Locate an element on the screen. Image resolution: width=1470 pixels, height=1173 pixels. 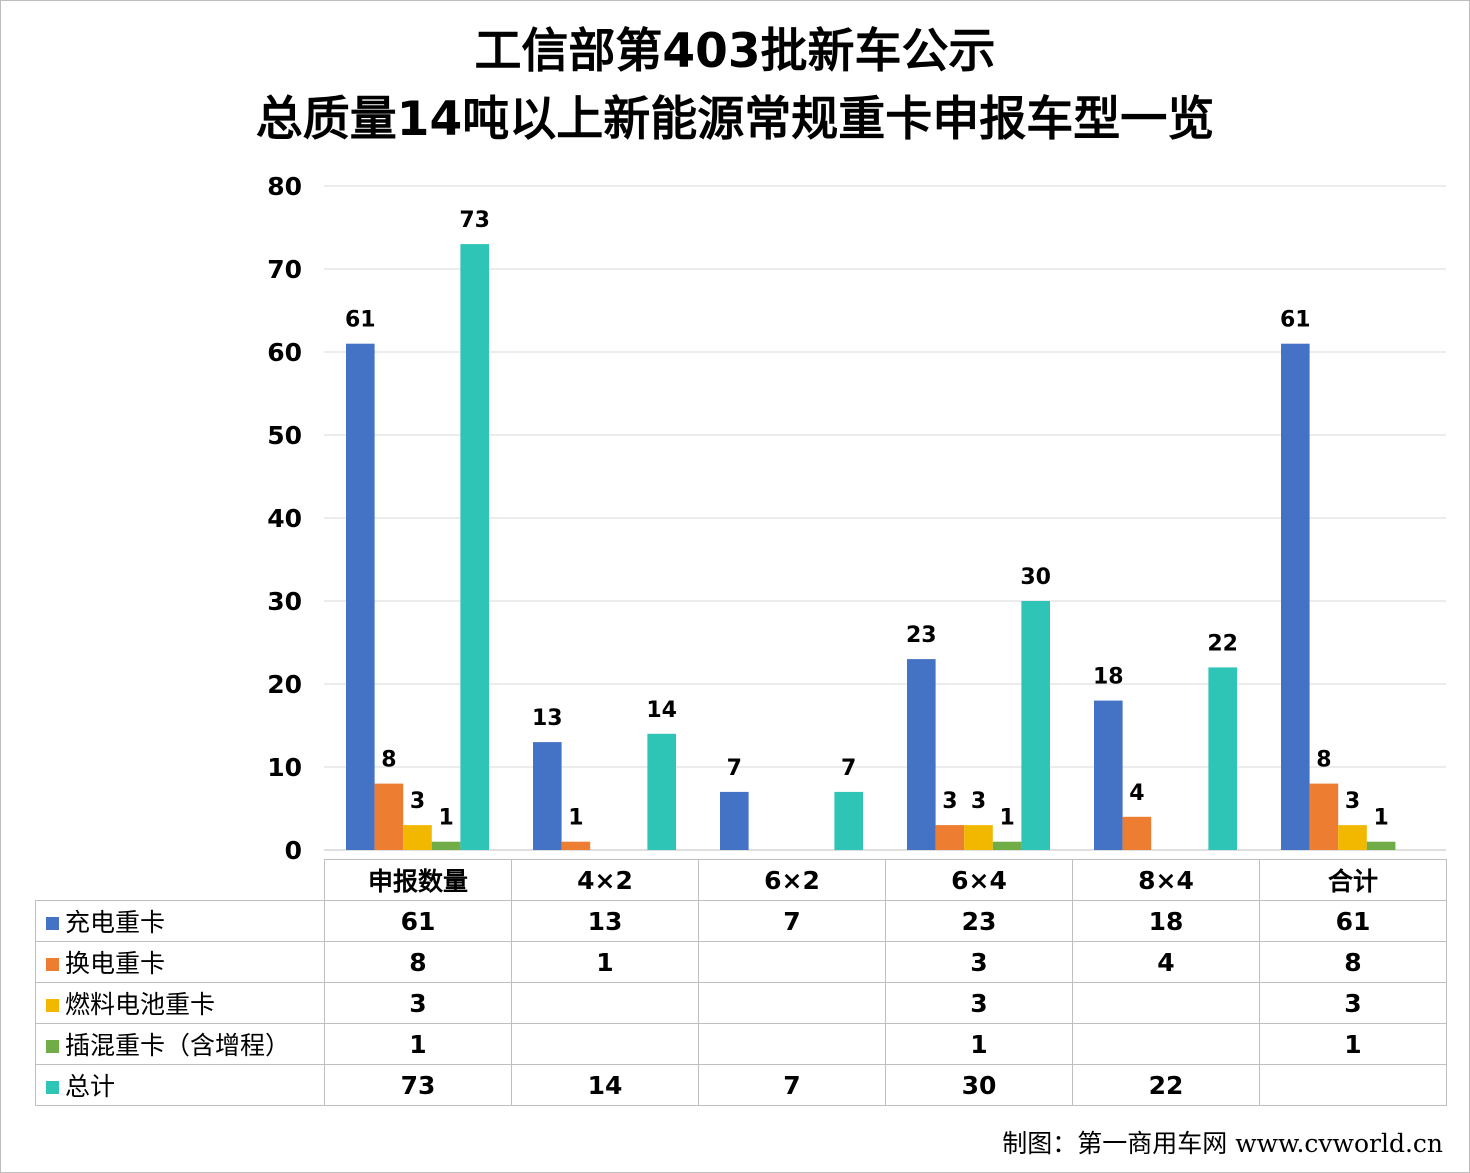
table-row: 燃料电池重卡 3 3 3 is located at coordinates (741, 1003).